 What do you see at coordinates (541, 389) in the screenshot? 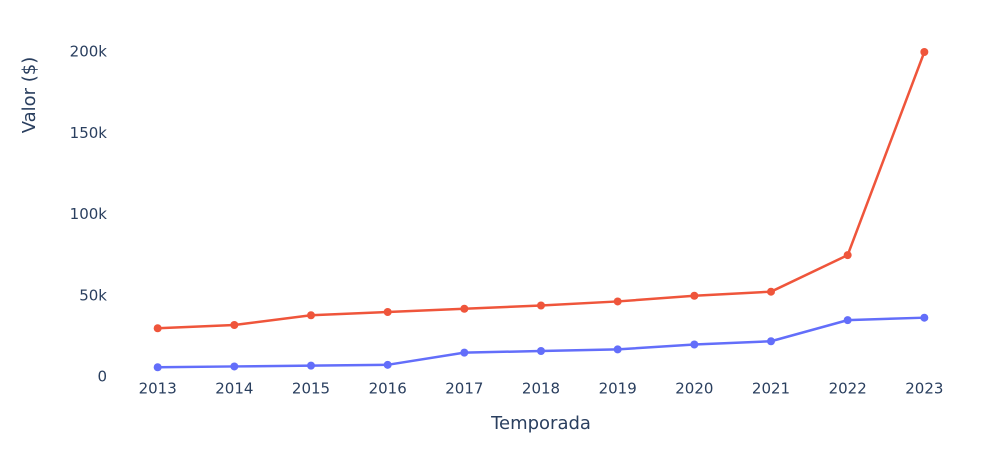
I see `x-tick-label: 2018` at bounding box center [541, 389].